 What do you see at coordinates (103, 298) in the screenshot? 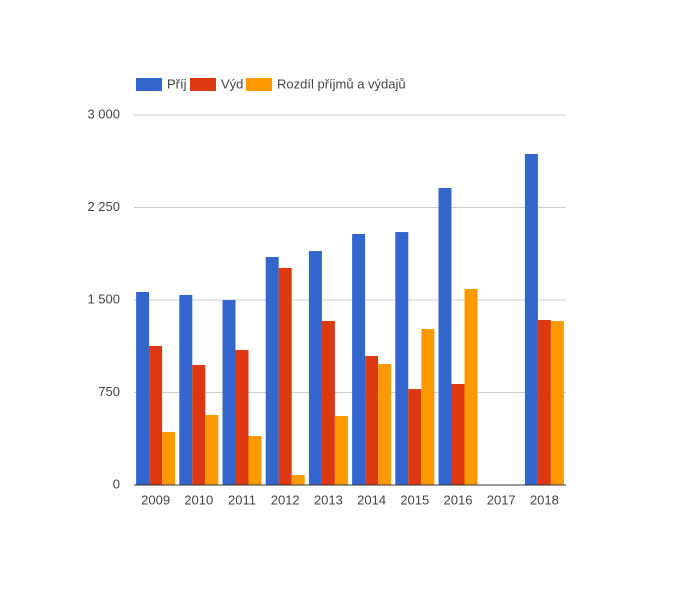
I see `y-tick-label: 1 500` at bounding box center [103, 298].